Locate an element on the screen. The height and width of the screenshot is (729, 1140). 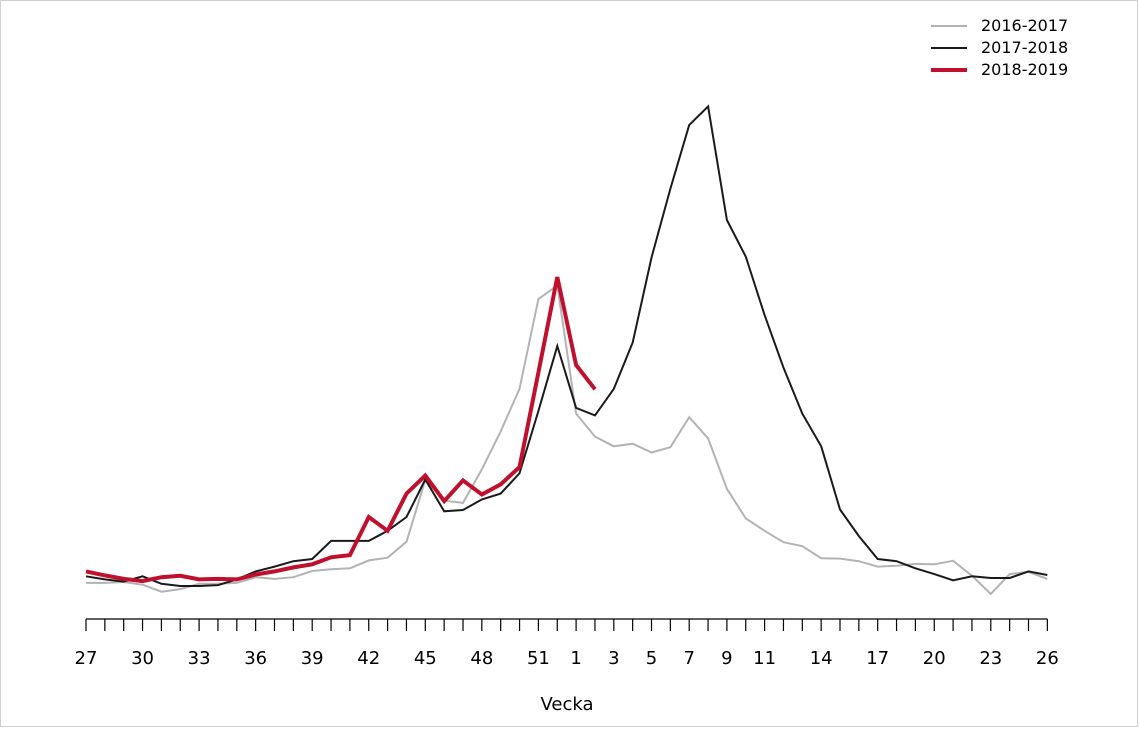
legend: 2016-2017 2017-2018 2018-2019 is located at coordinates (999, 47).